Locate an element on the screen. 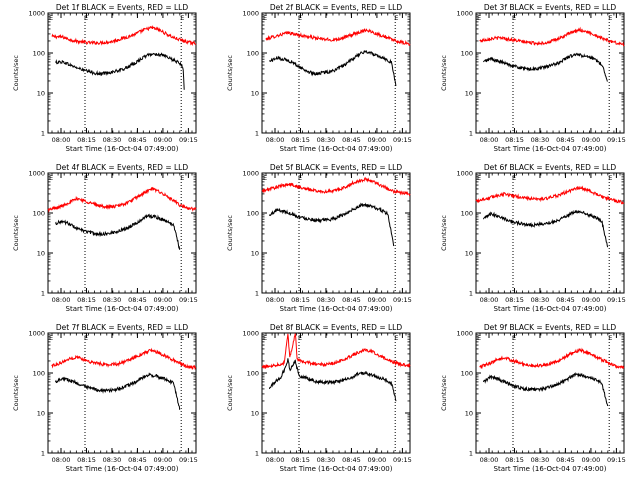  plot-title: Det 1f BLACK = Events, RED = LLD is located at coordinates (122, 7).